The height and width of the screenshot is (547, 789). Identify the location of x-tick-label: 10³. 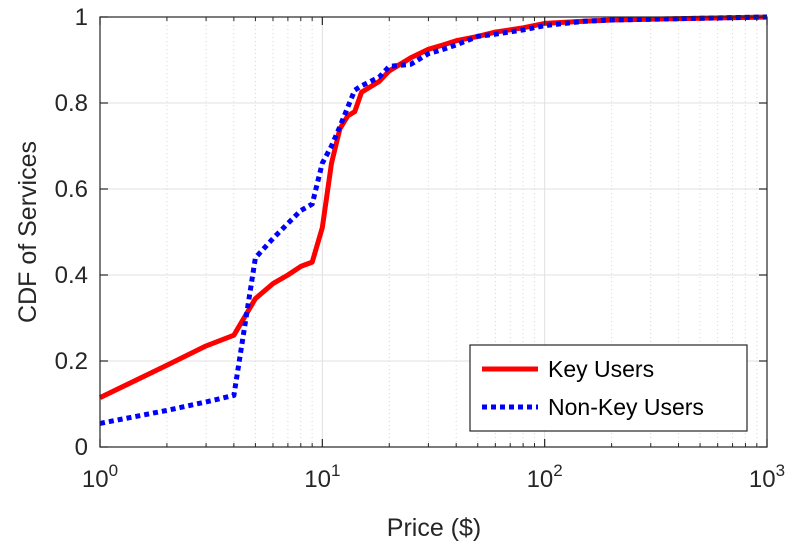
(767, 477).